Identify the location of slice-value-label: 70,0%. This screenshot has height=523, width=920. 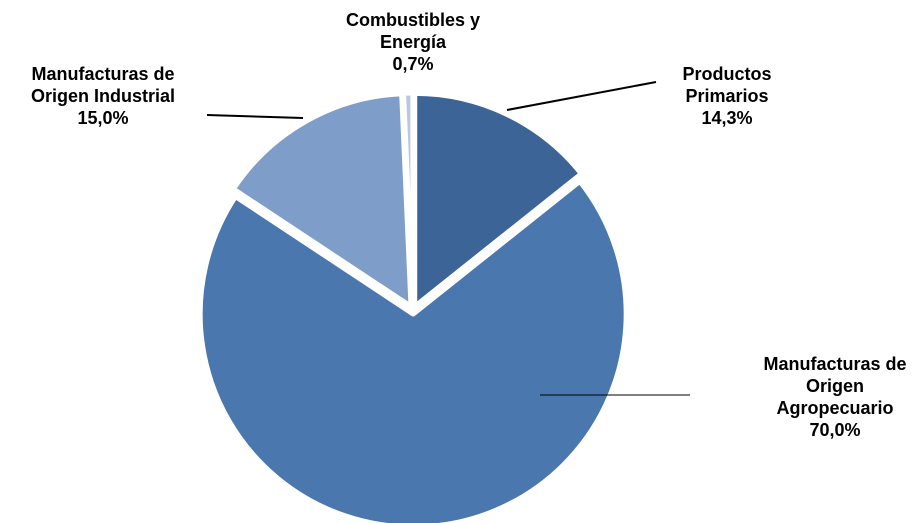
(834, 430).